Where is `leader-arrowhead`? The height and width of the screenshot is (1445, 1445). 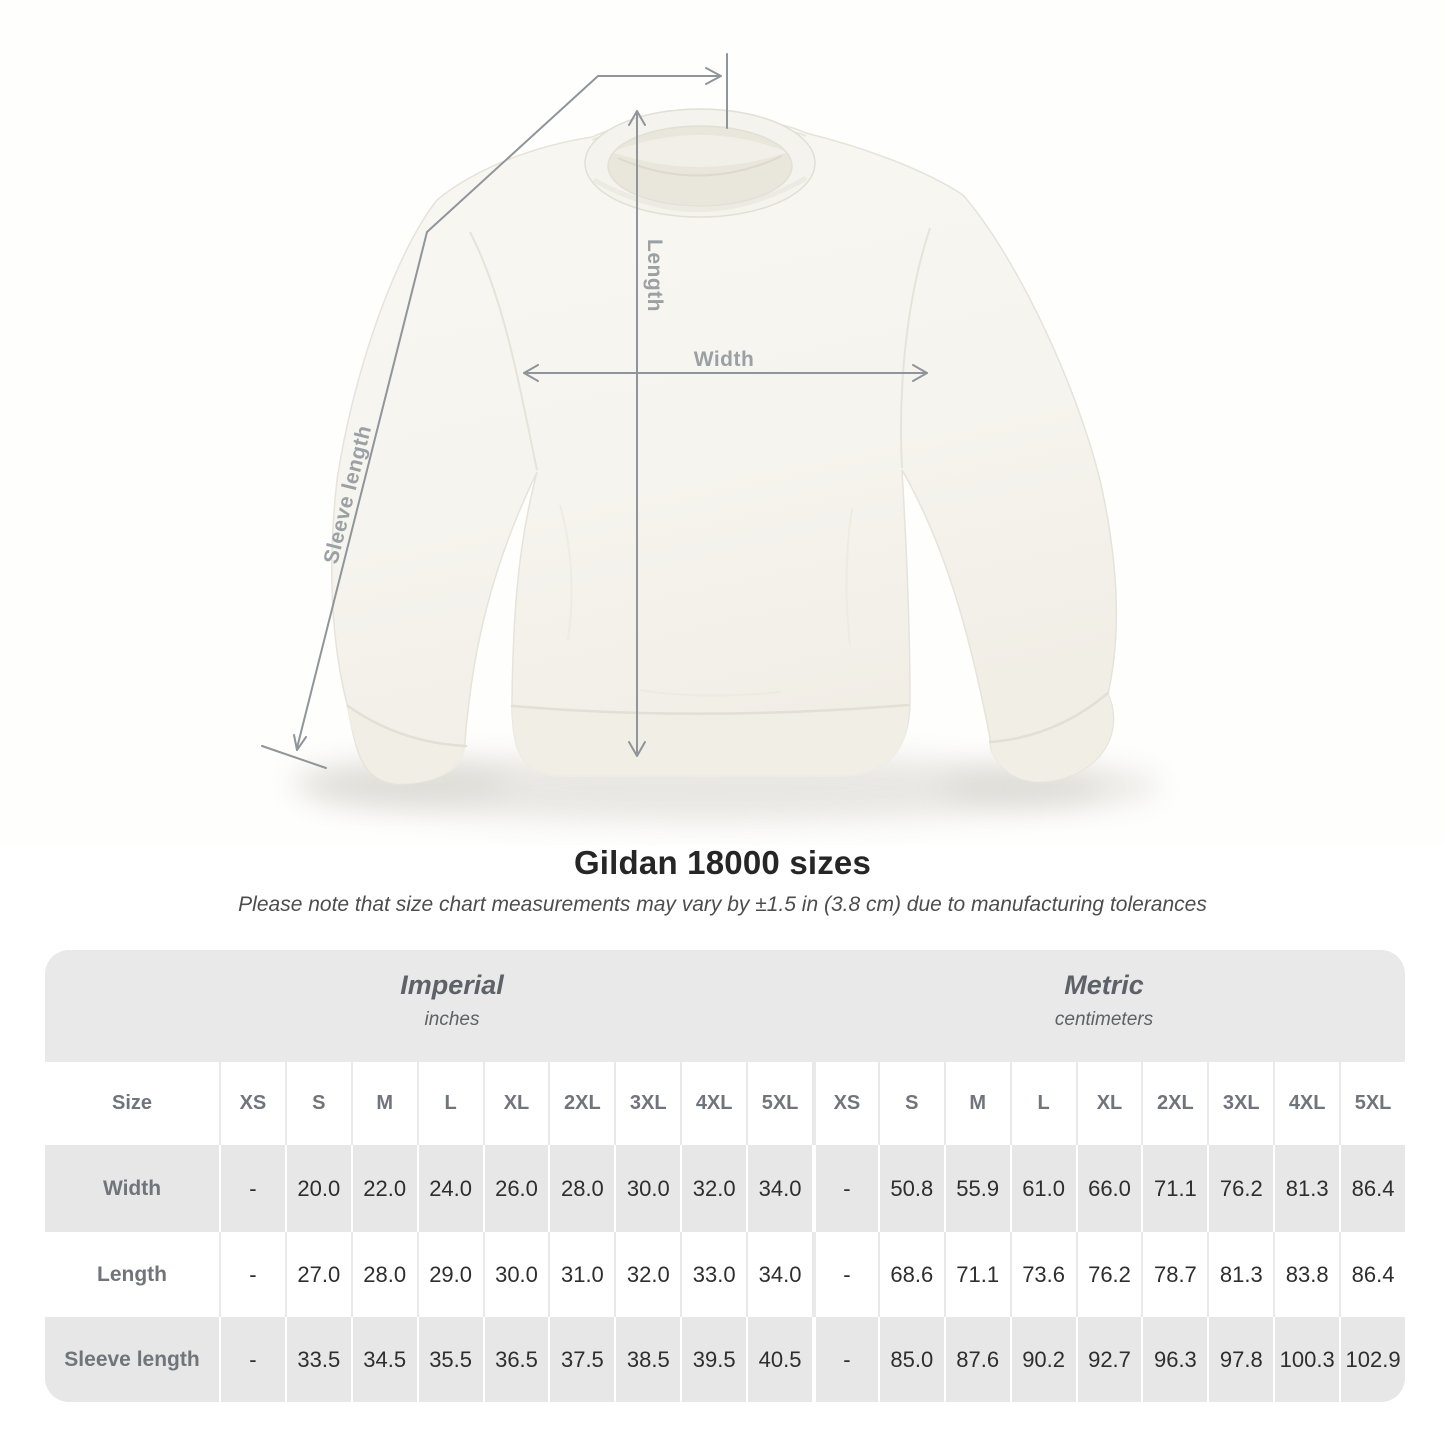
leader-arrowhead is located at coordinates (713, 76).